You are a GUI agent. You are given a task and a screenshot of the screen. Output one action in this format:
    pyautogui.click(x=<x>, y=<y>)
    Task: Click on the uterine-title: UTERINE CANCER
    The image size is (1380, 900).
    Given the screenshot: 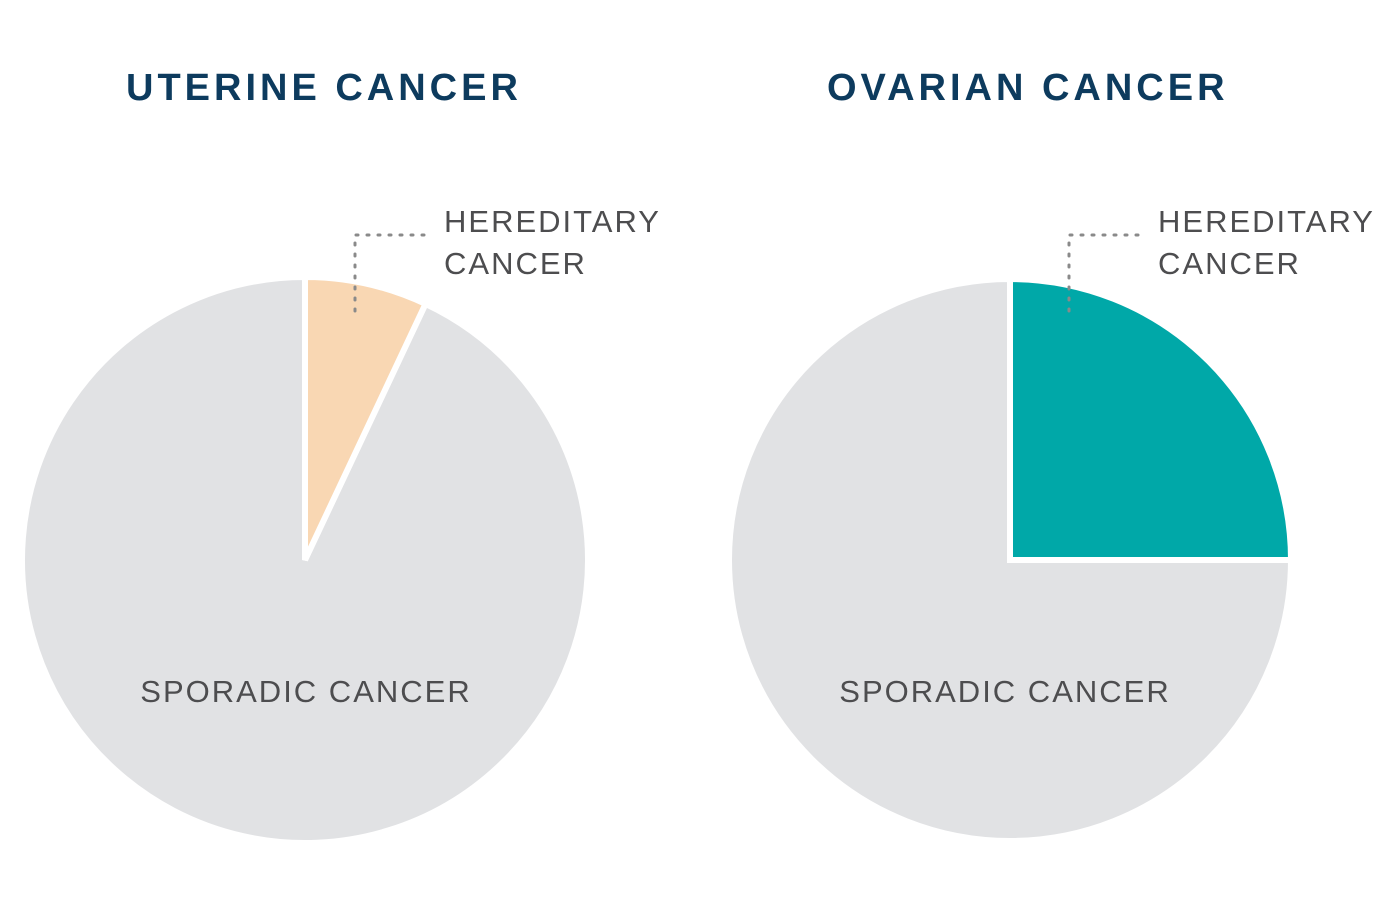 What is the action you would take?
    pyautogui.click(x=324, y=88)
    